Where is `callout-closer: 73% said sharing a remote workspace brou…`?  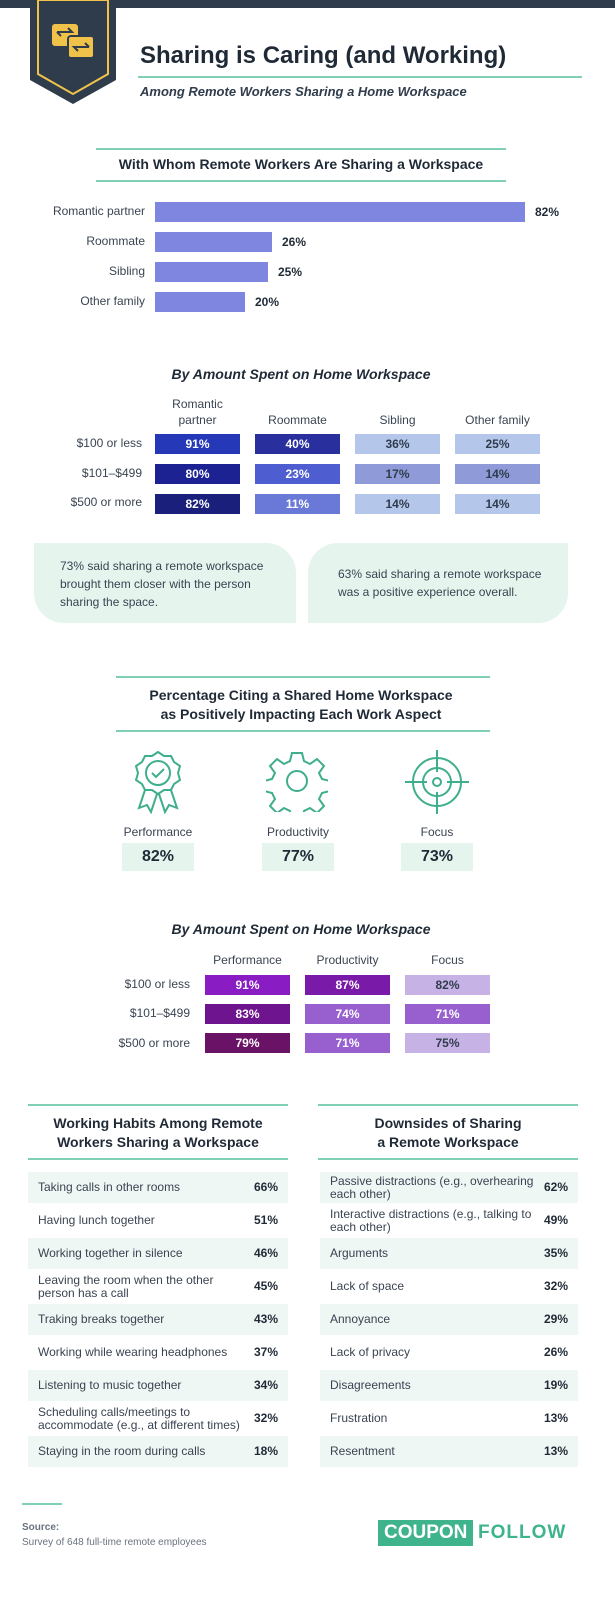
callout-closer: 73% said sharing a remote workspace brou… is located at coordinates (165, 583).